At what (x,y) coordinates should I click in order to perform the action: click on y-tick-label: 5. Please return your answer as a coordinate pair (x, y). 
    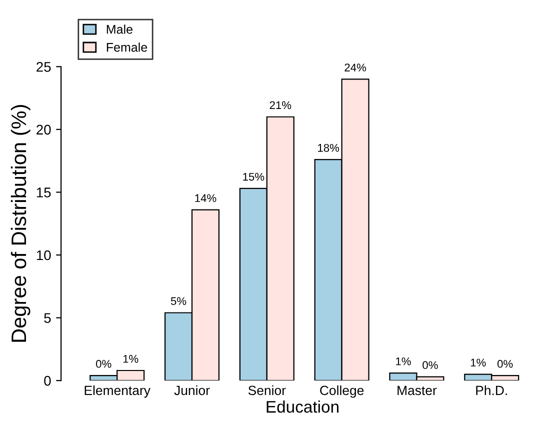
    Looking at the image, I should click on (47, 318).